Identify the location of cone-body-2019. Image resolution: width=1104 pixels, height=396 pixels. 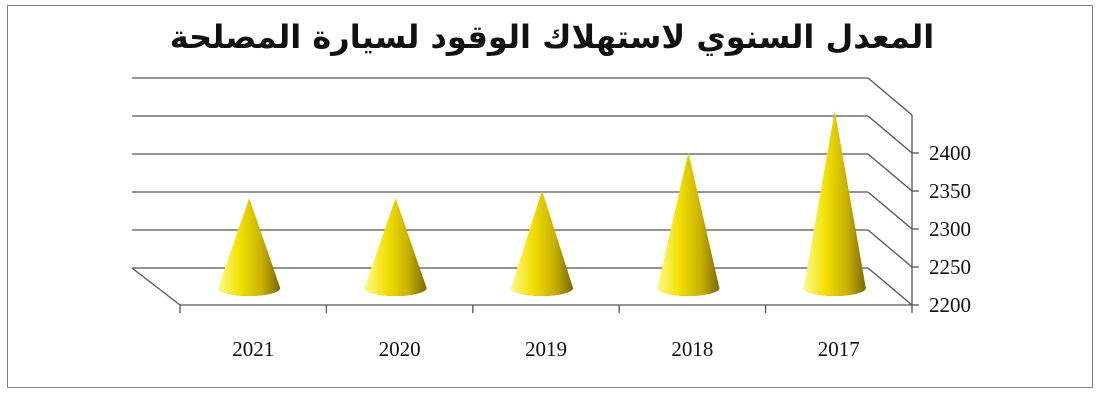
(542, 243).